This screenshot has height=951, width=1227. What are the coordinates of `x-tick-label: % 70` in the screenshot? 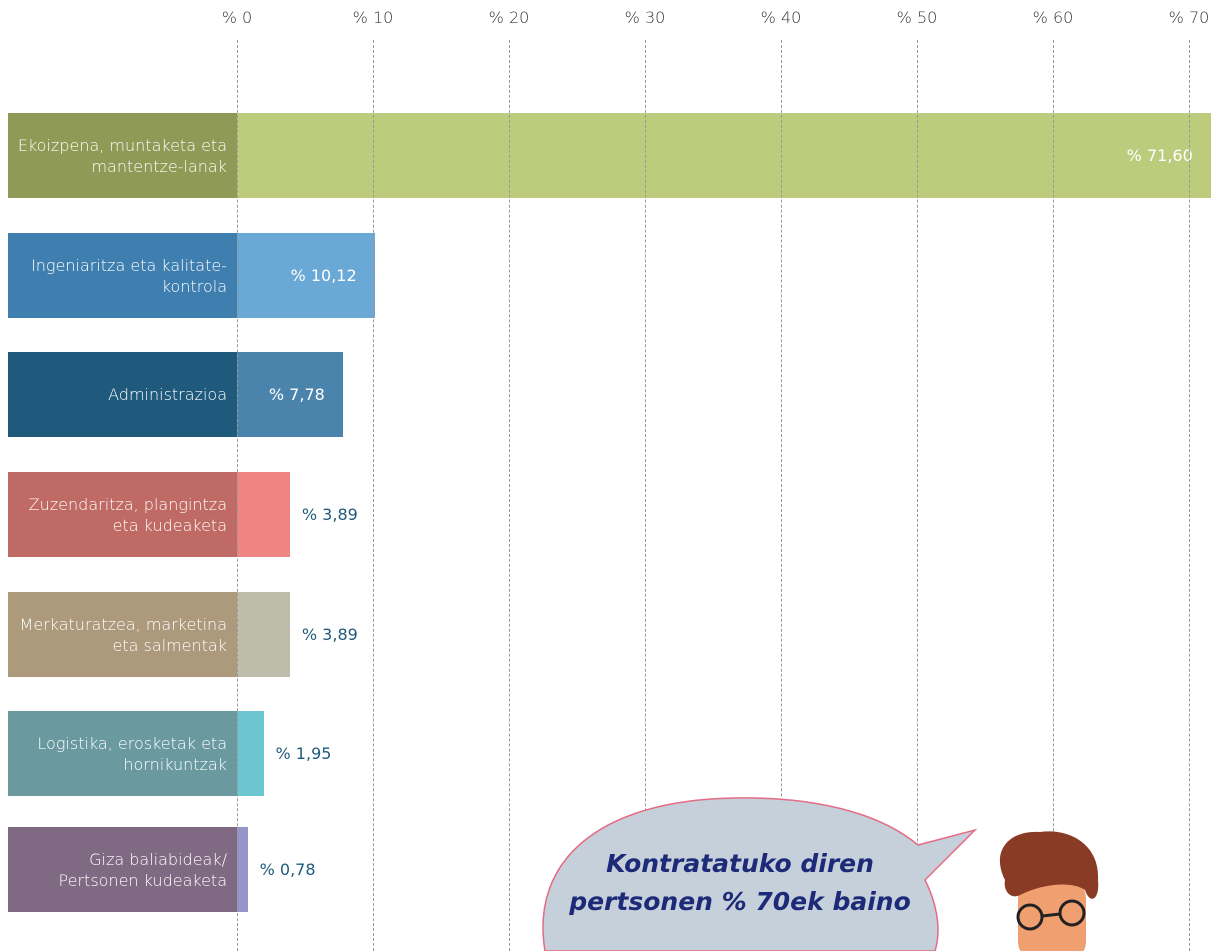 It's located at (1189, 17).